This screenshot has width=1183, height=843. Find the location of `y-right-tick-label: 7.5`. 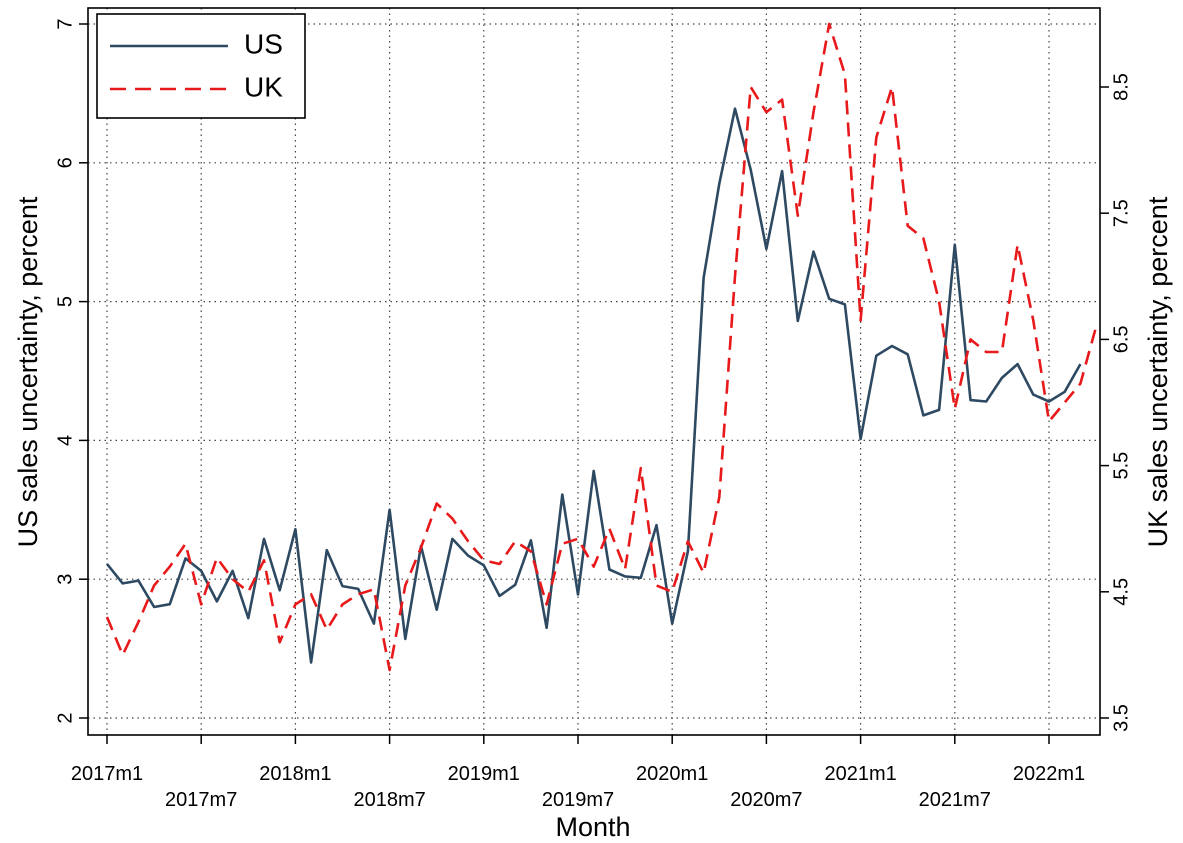

y-right-tick-label: 7.5 is located at coordinates (1121, 213).